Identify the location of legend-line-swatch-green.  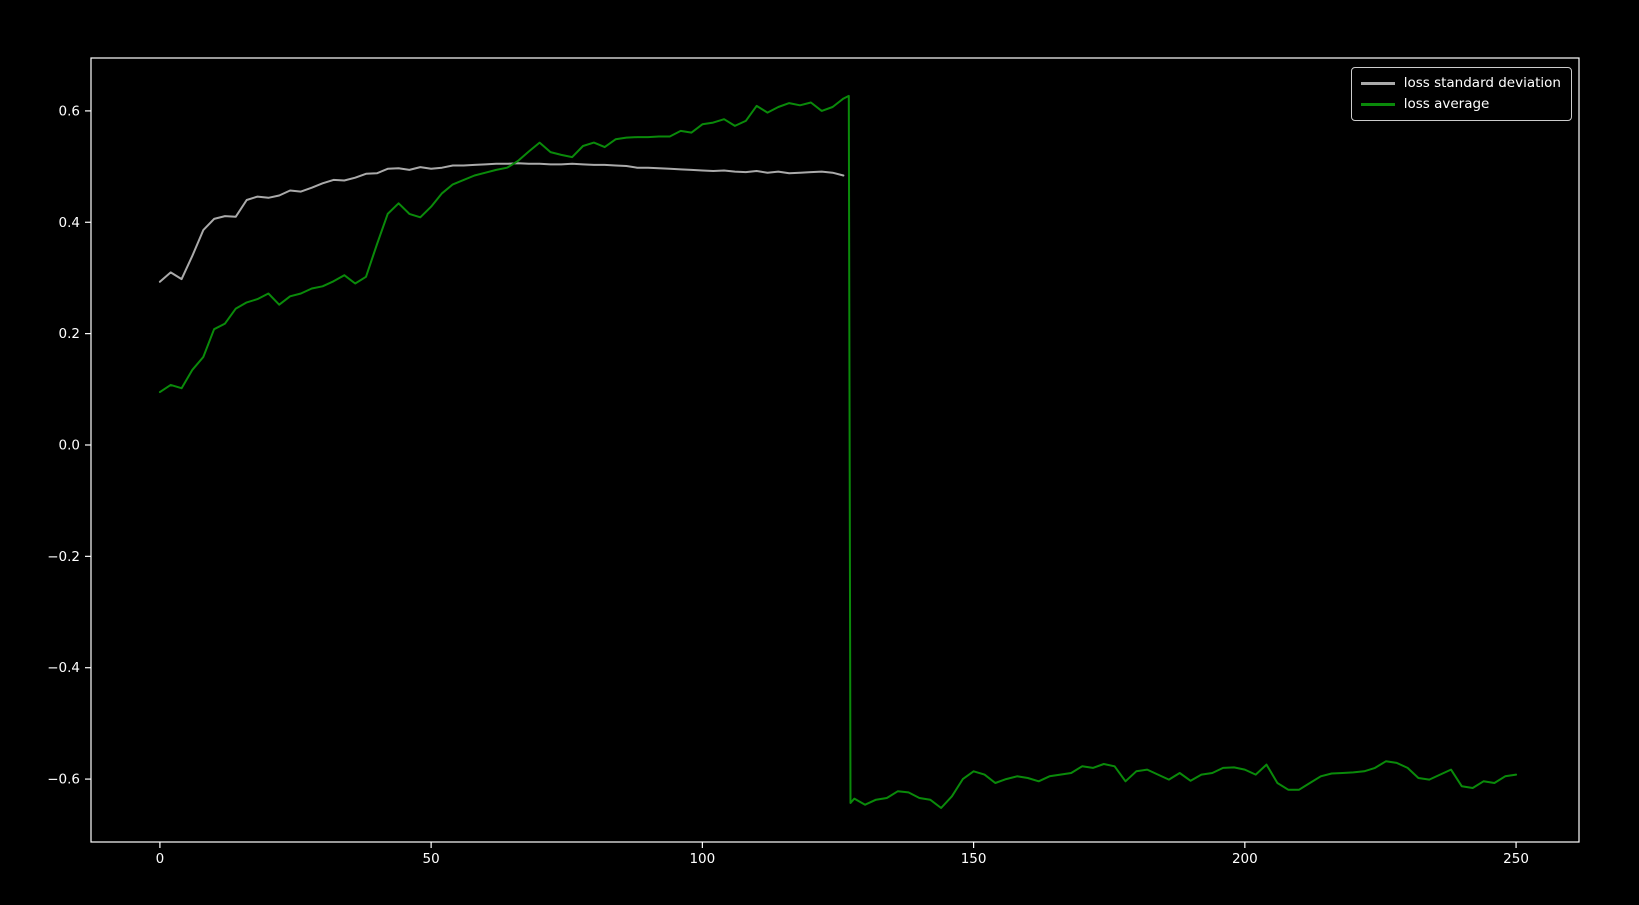
(1377, 104).